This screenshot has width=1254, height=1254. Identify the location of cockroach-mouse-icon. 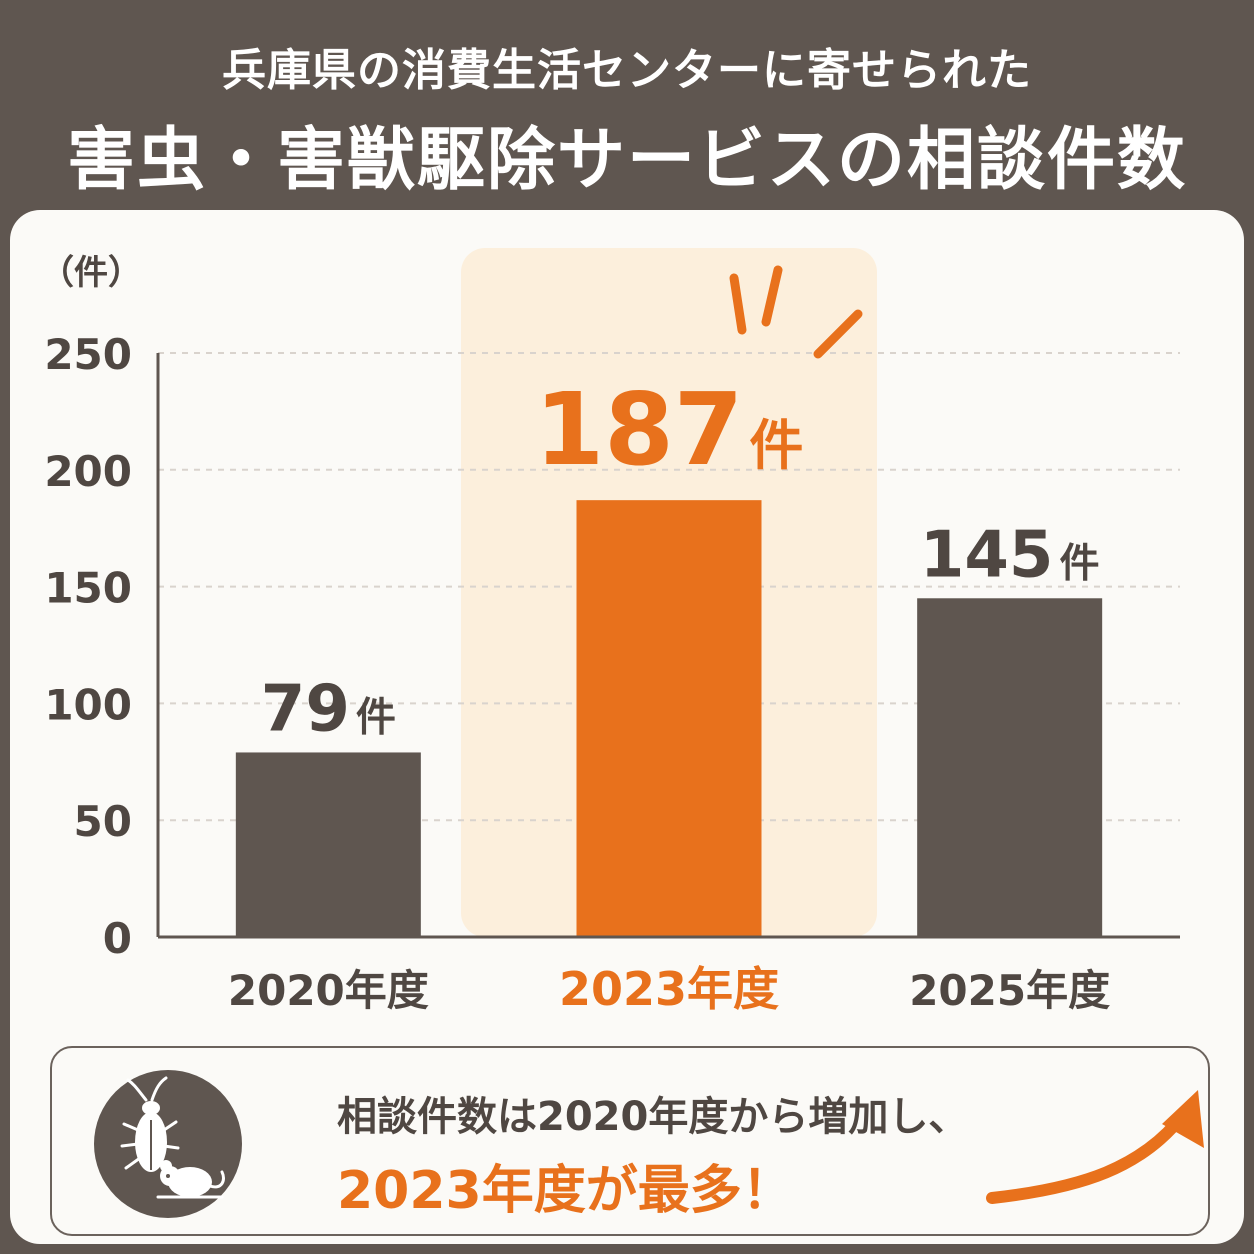
(168, 1144).